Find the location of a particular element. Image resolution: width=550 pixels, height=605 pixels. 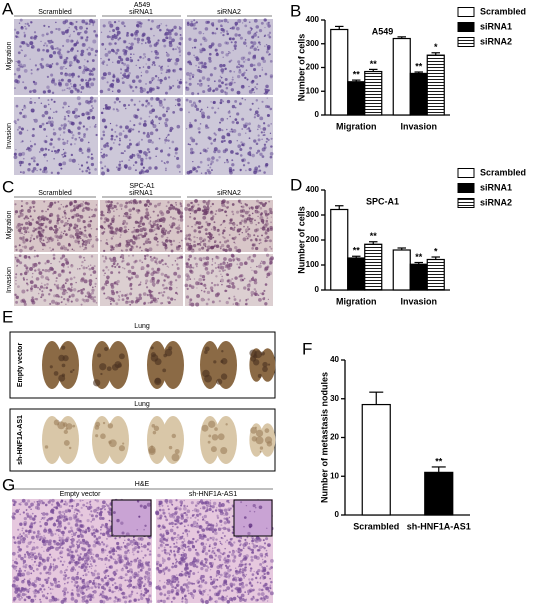

panel-letter: C is located at coordinates (8, 186).